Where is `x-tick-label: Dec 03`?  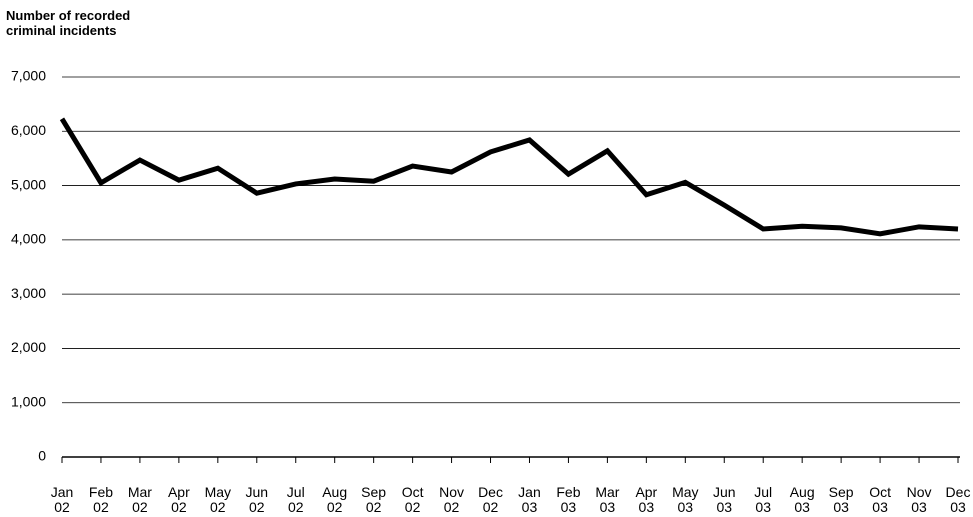
x-tick-label: Dec 03 is located at coordinates (958, 499).